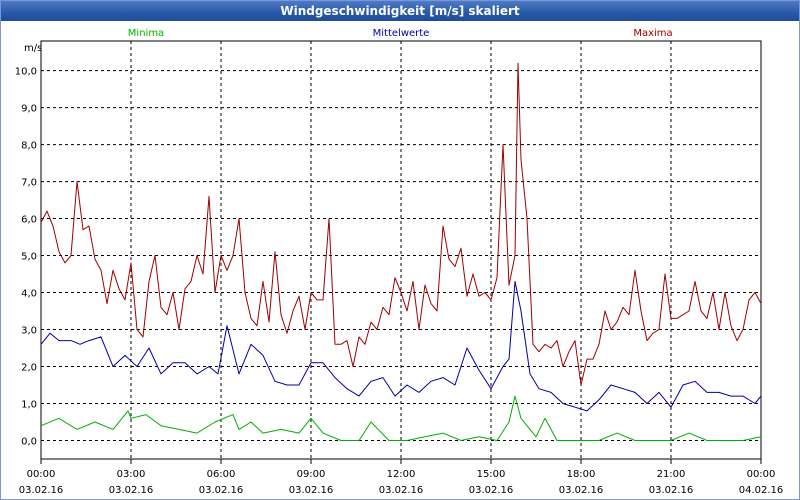 The image size is (800, 500). I want to click on x-tick-time: 15:00, so click(491, 474).